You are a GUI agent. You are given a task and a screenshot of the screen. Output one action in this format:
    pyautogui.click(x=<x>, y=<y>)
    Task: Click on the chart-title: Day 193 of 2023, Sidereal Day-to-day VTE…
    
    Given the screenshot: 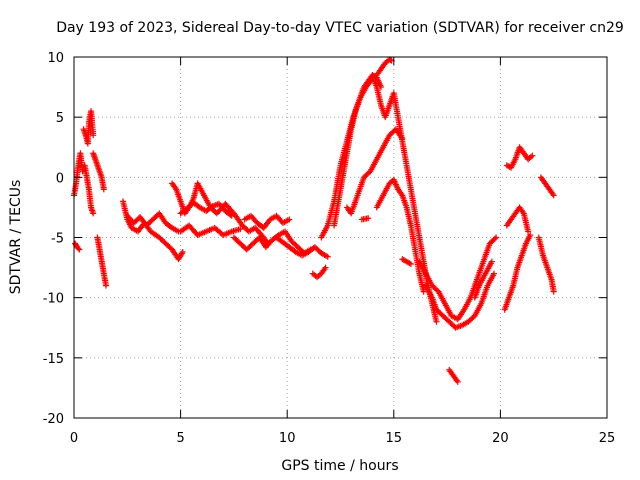 What is the action you would take?
    pyautogui.click(x=340, y=28)
    